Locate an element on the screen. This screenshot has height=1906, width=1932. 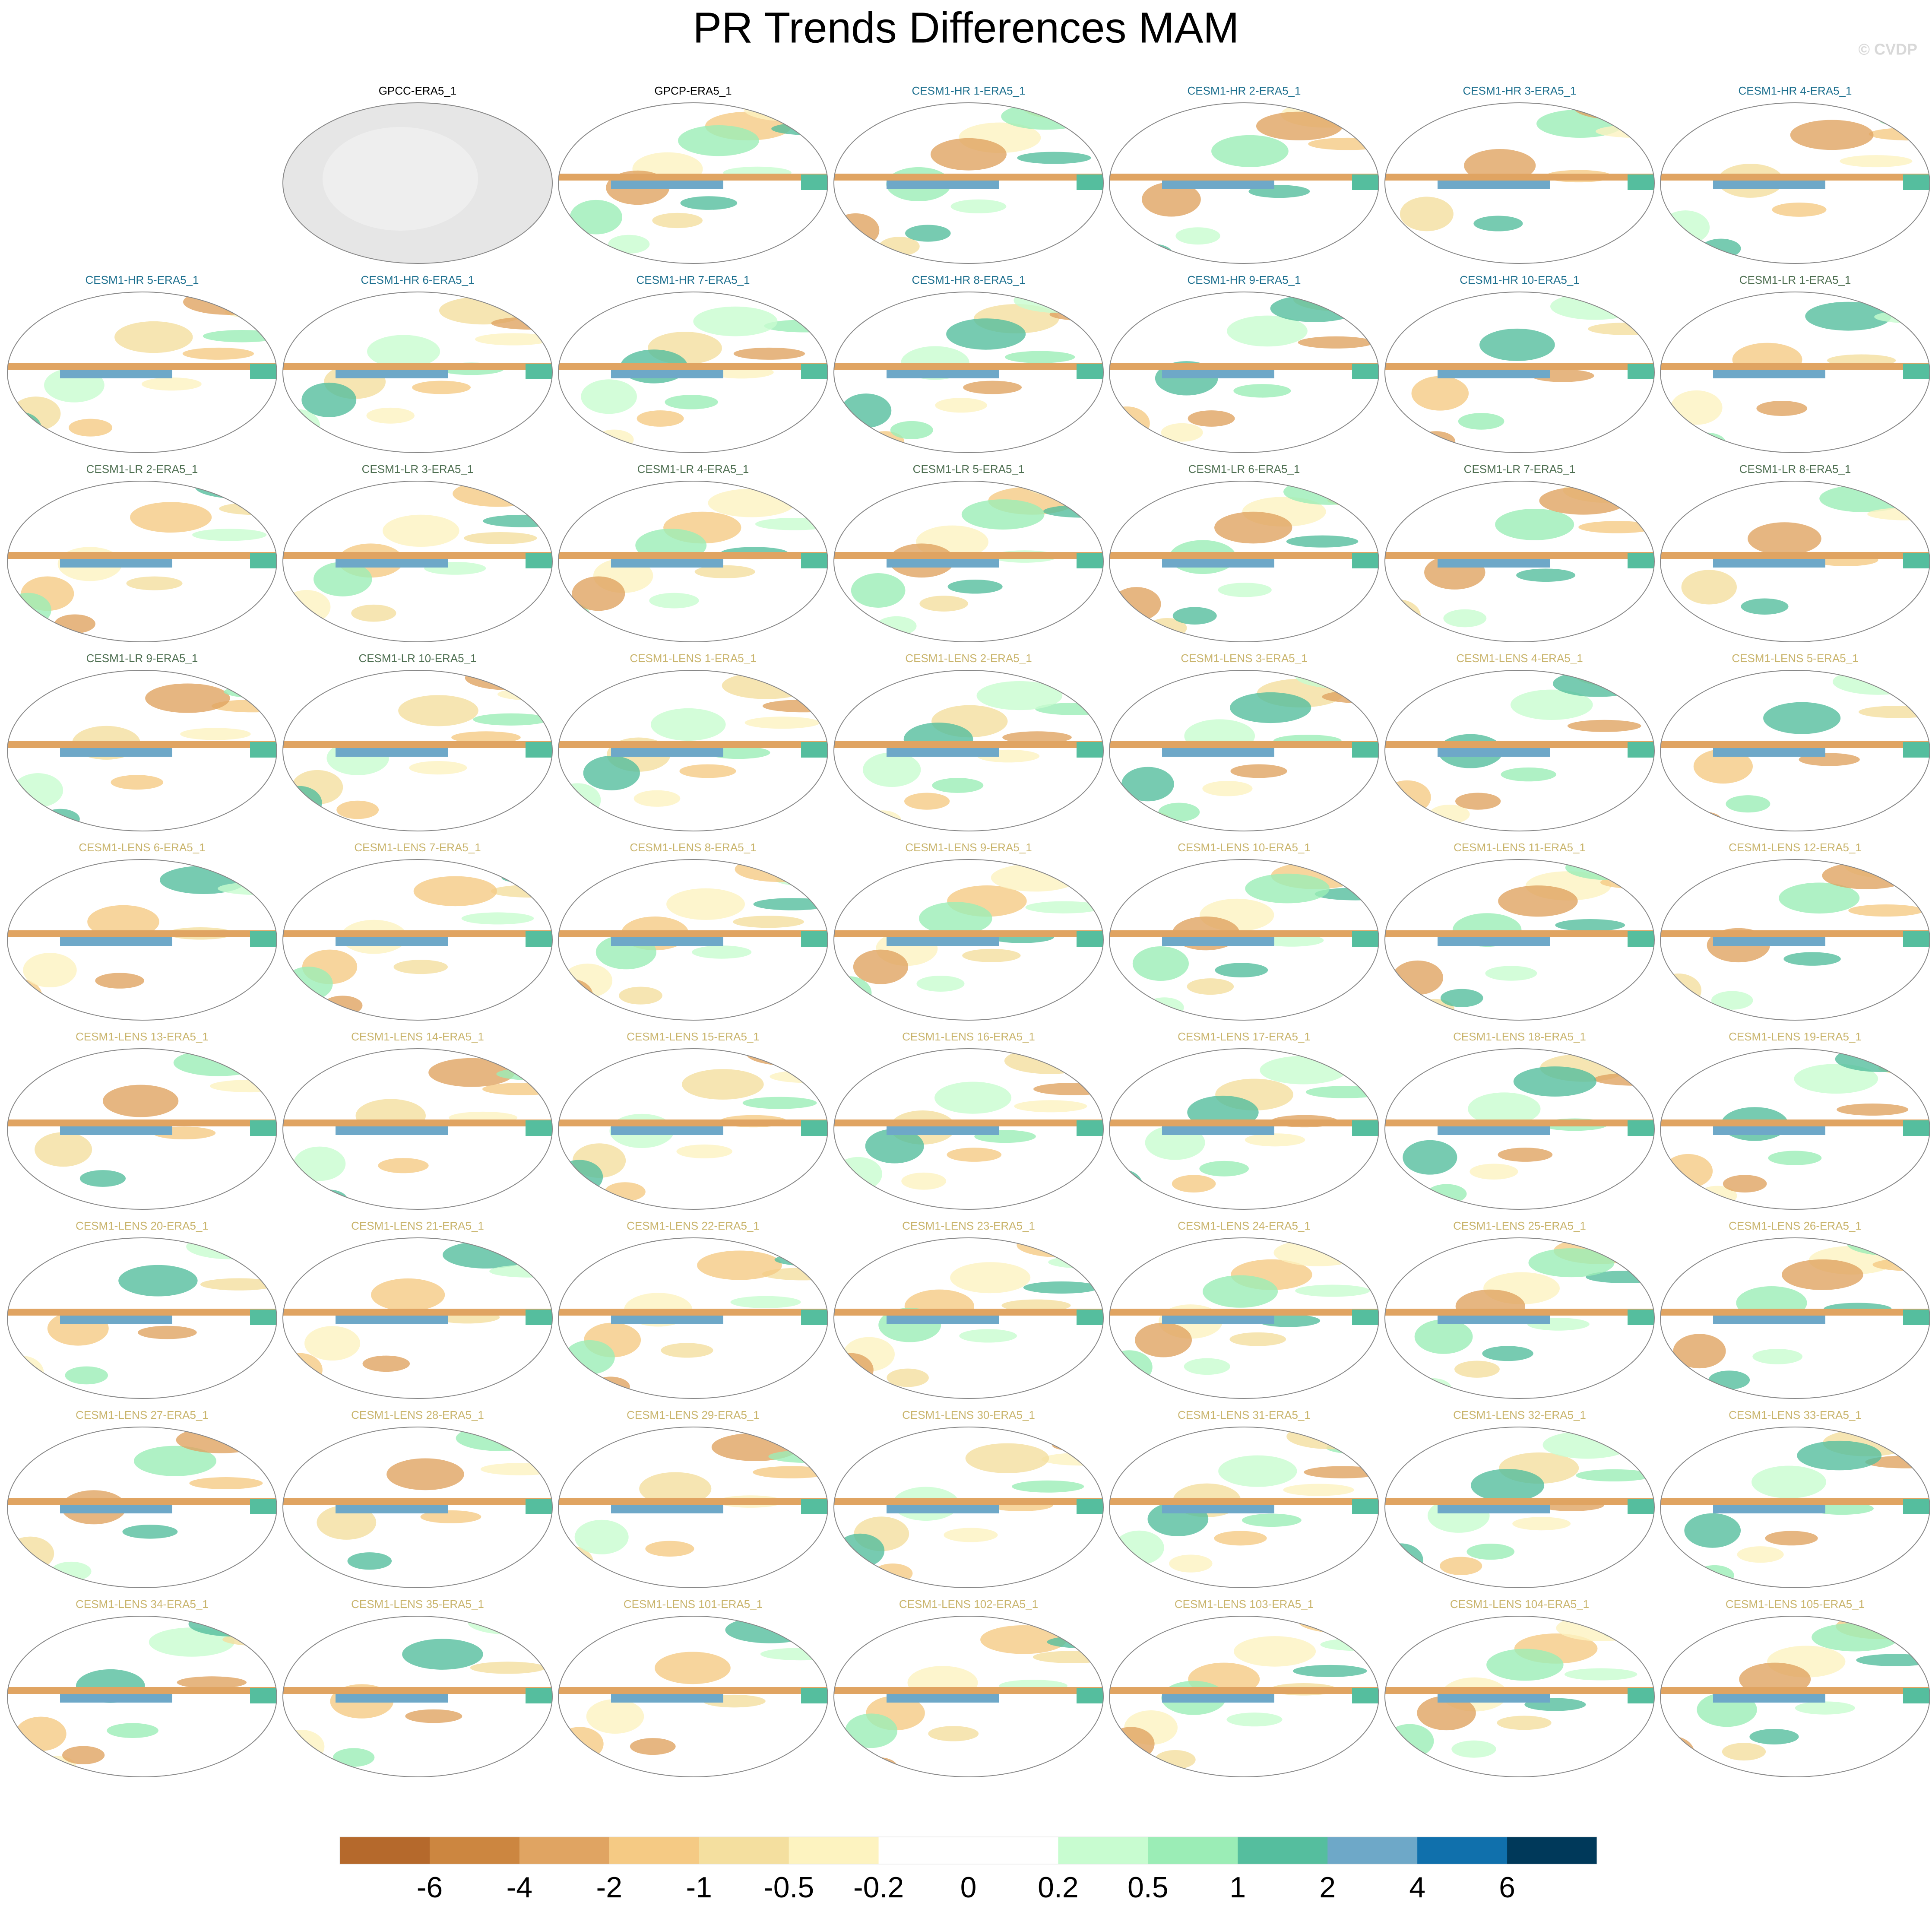
panel-title: CESM1-HR 8-ERA5_1 is located at coordinates (969, 279).